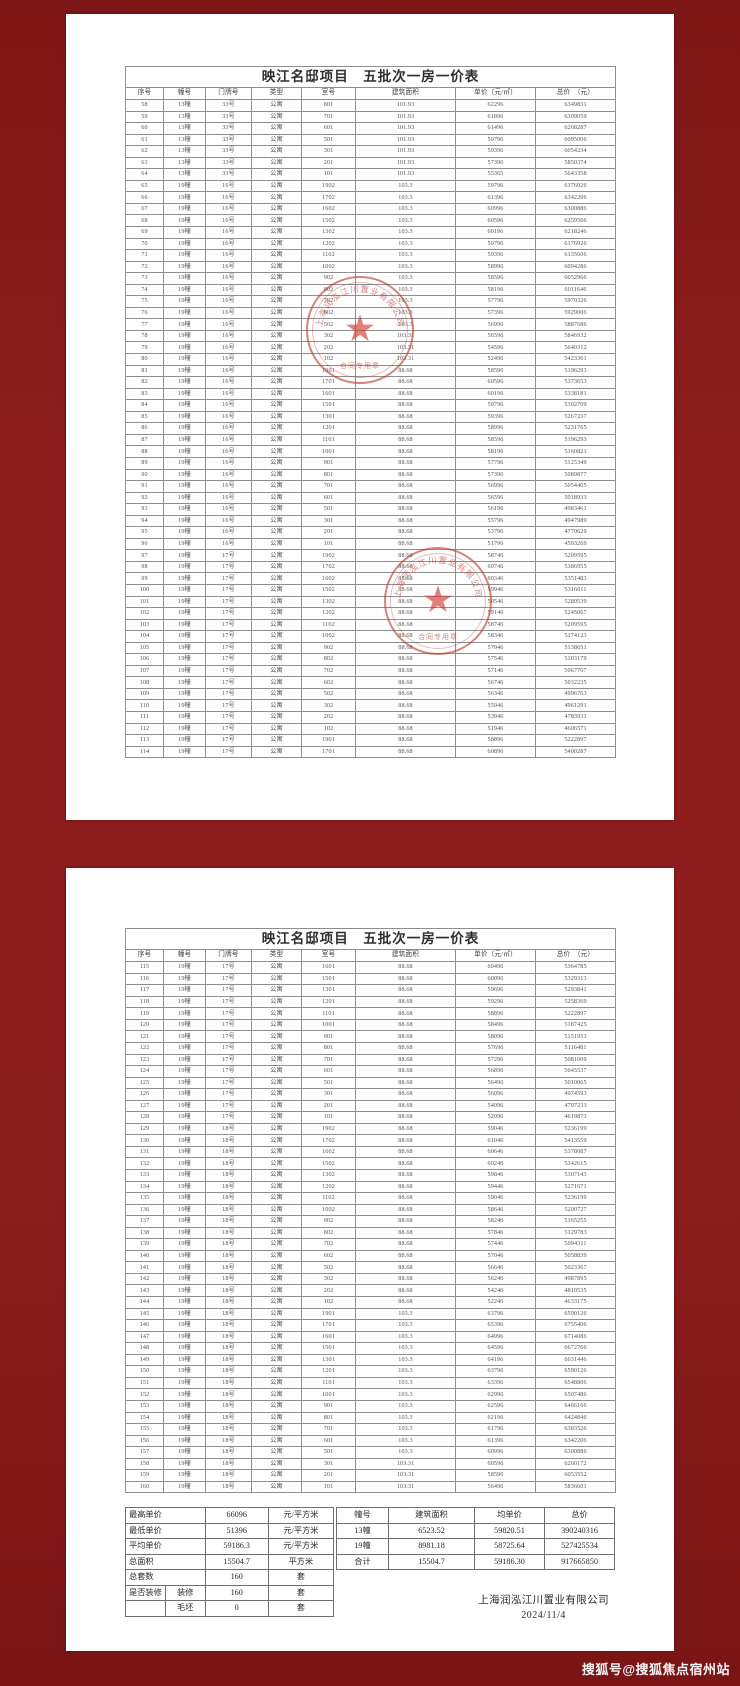 The width and height of the screenshot is (740, 1686). Describe the element at coordinates (495, 1267) in the screenshot. I see `cell-unit-price: 56646` at that location.